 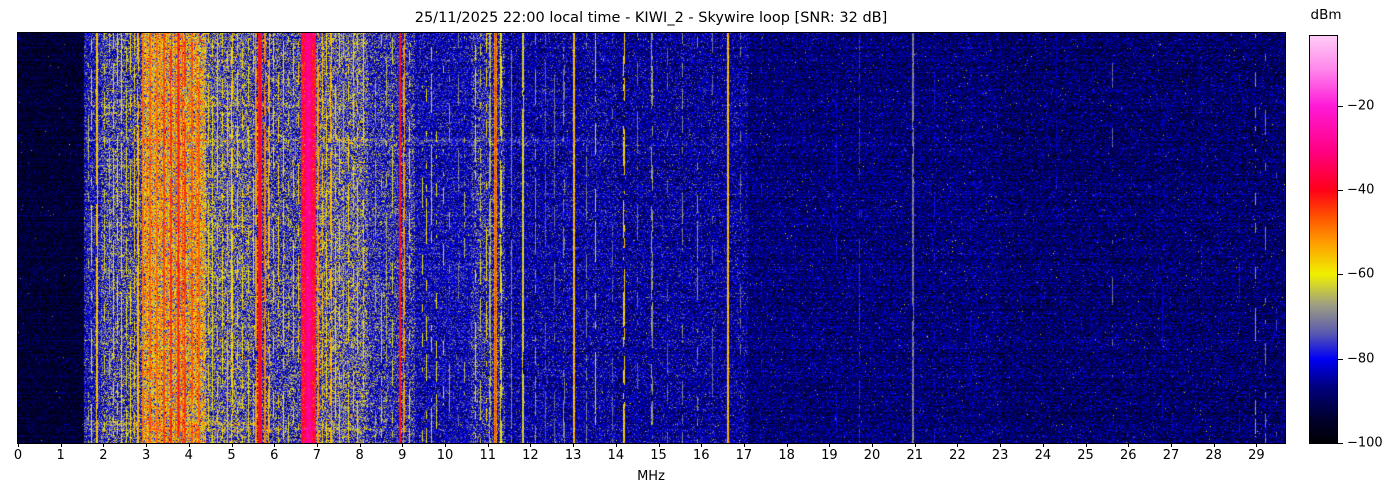 I want to click on x-tick-label: 25, so click(x=1085, y=455).